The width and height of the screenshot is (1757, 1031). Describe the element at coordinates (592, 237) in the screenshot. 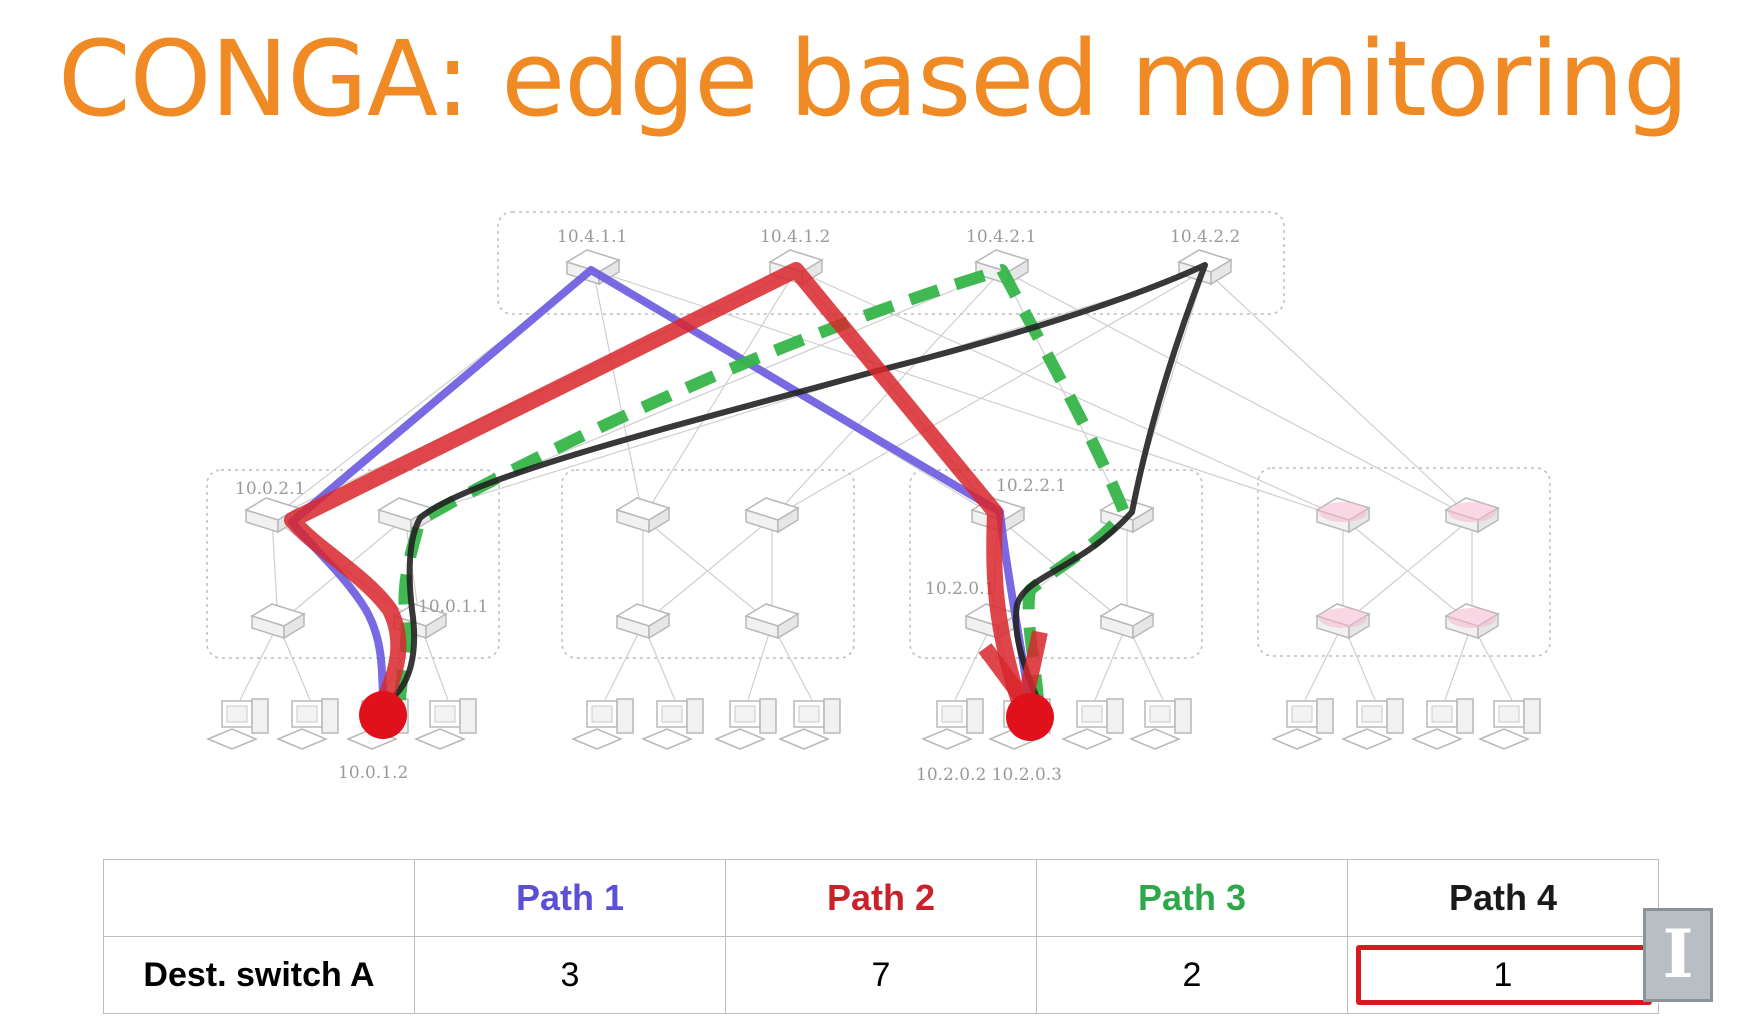

I see `label-spine1: 10.4.1.1` at that location.